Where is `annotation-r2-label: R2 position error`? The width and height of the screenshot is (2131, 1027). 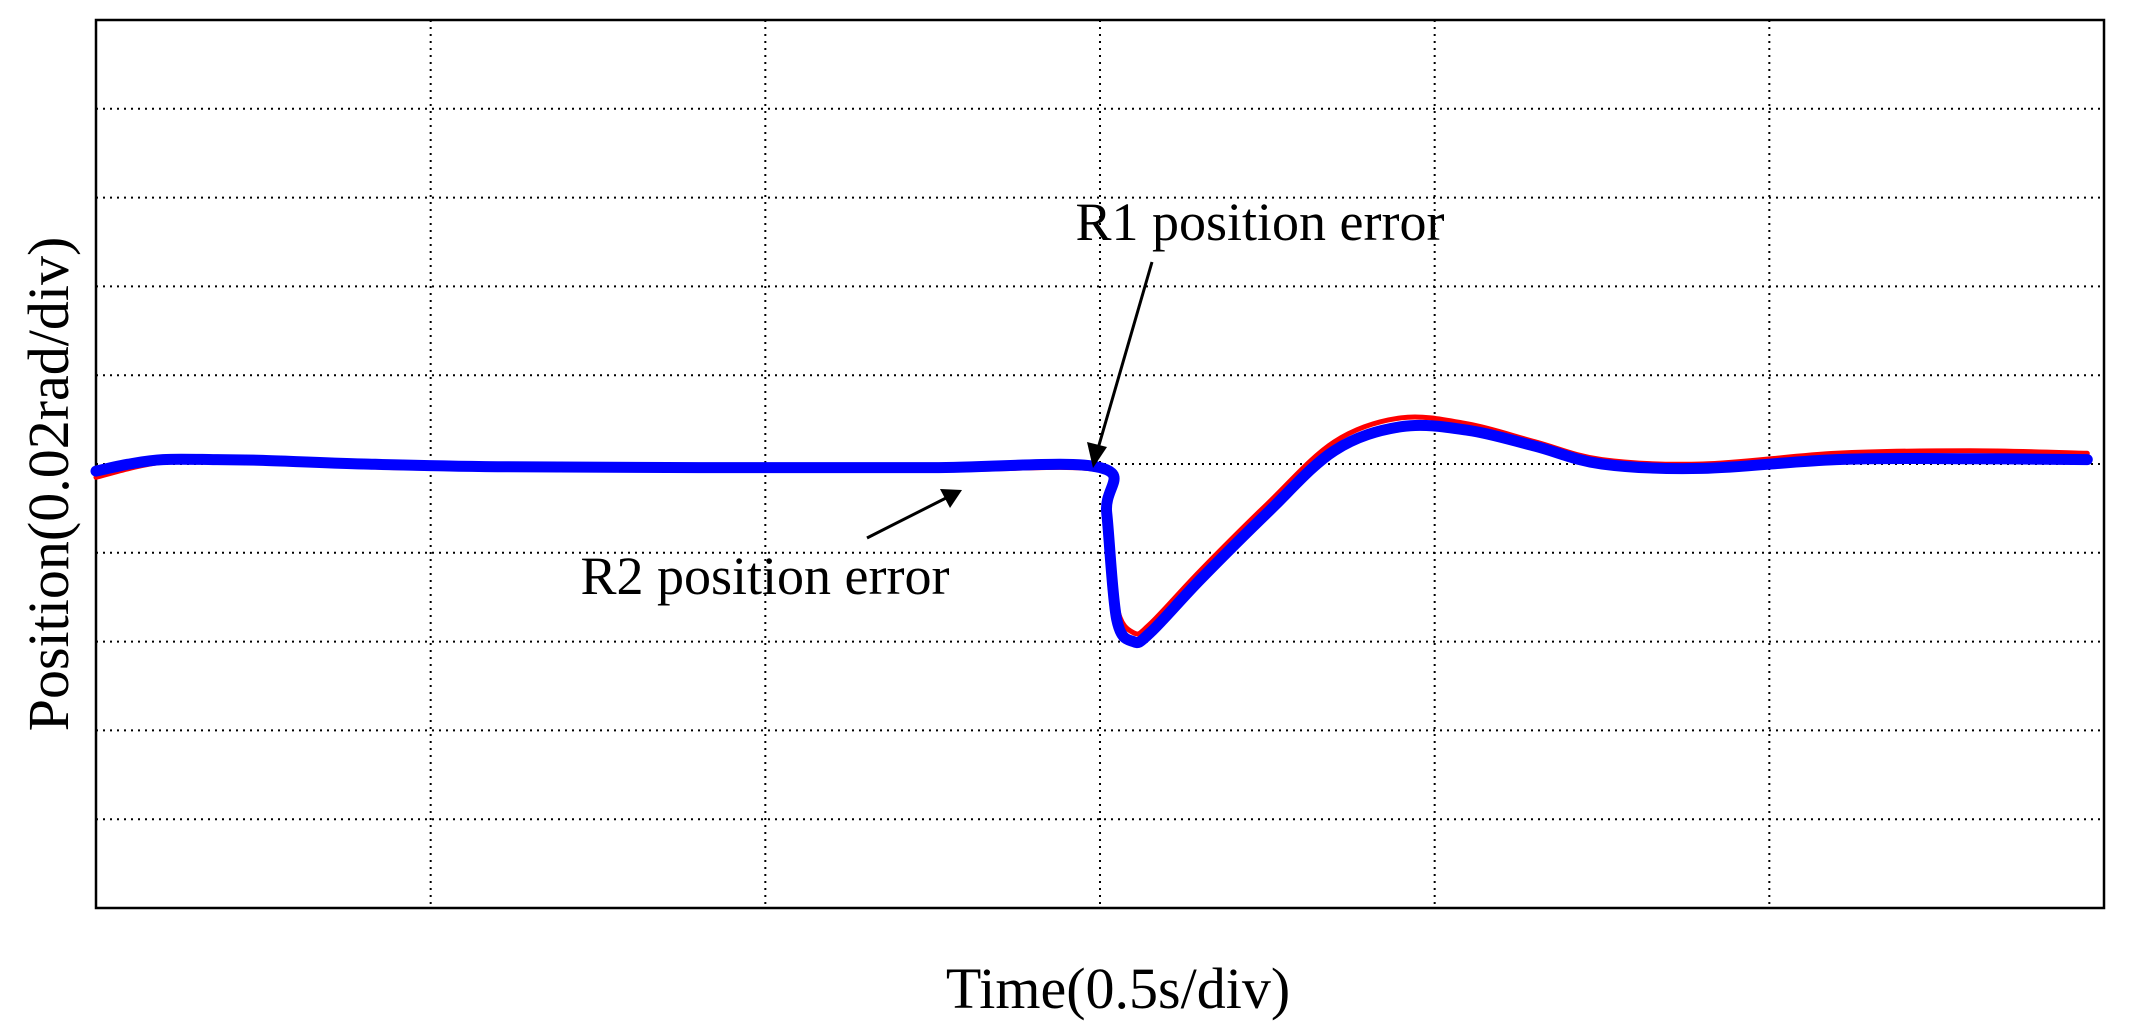 annotation-r2-label: R2 position error is located at coordinates (765, 576).